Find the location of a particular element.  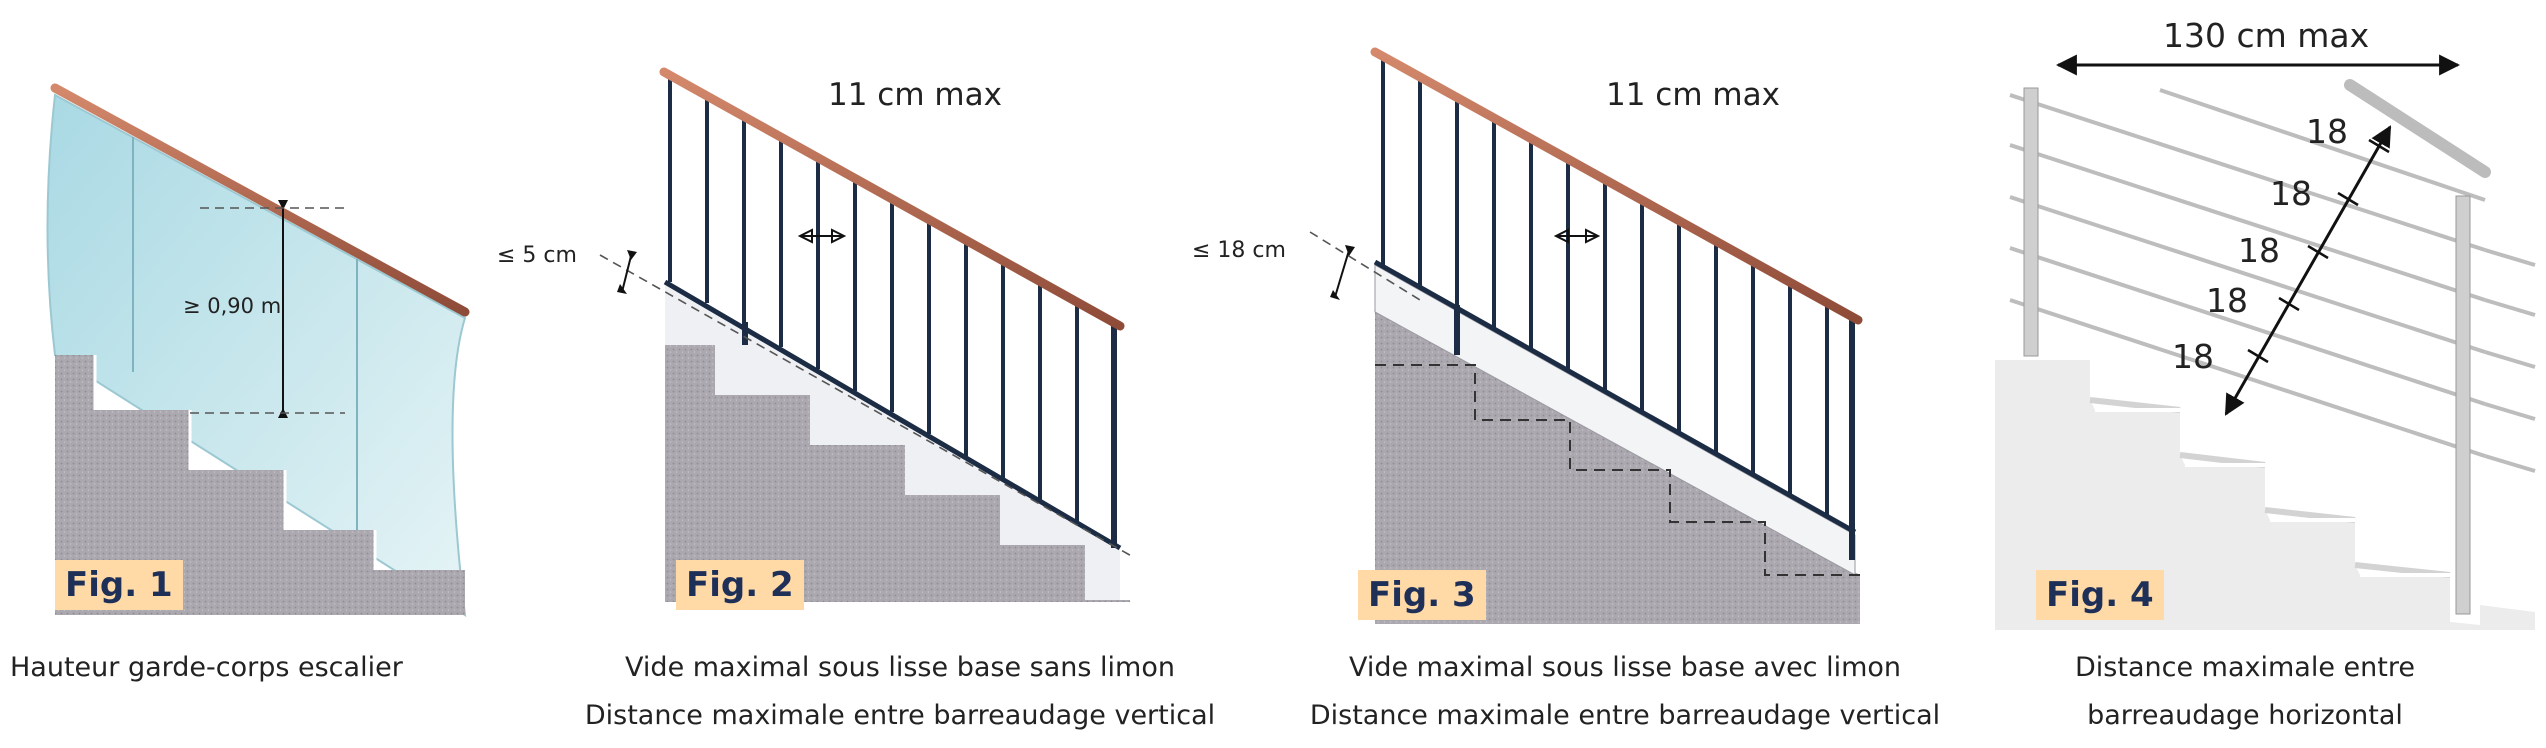

fig1-caption: Hauteur garde-corps escalier is located at coordinates (225, 668).